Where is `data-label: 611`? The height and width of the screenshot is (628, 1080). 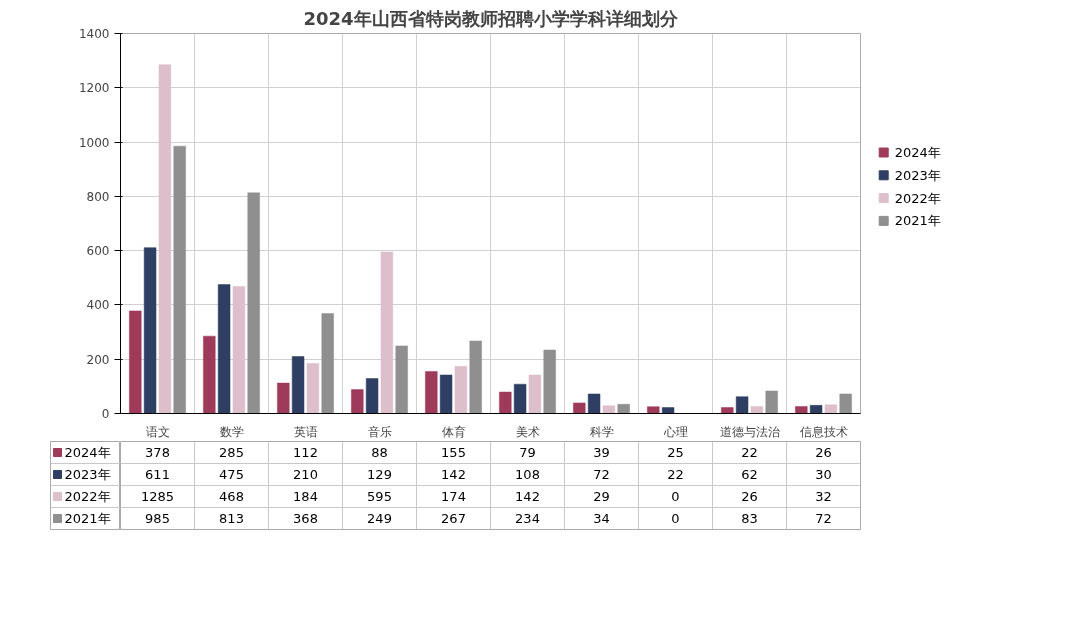
data-label: 611 is located at coordinates (157, 474).